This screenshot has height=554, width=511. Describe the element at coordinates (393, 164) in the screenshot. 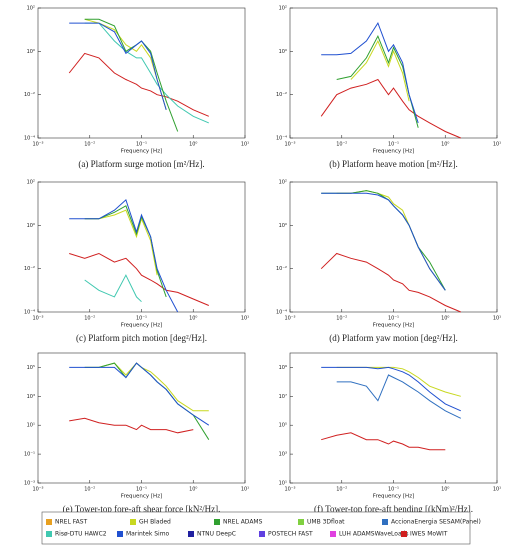

I see `caption: (b) Platform heave motion [m²/Hz].` at that location.